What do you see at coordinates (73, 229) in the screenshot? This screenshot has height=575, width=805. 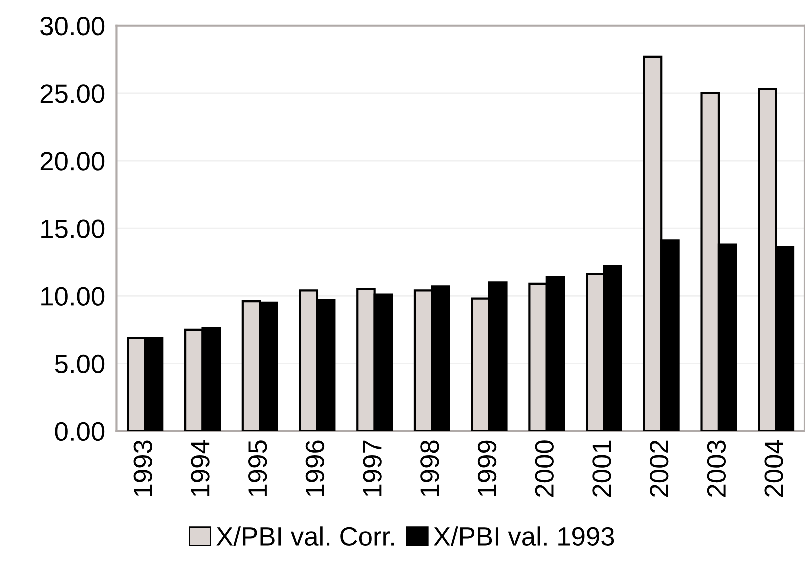 I see `y-tick-label: 15.00` at bounding box center [73, 229].